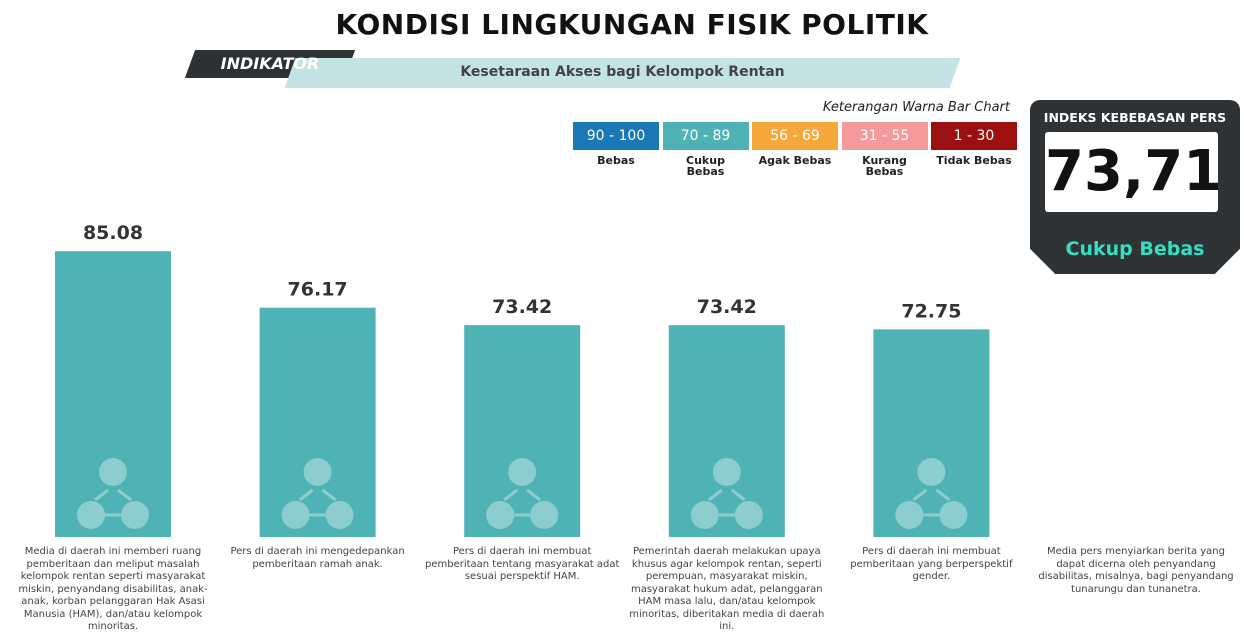 Image resolution: width=1244 pixels, height=644 pixels. Describe the element at coordinates (974, 160) in the screenshot. I see `legend-label: Tidak Bebas` at that location.